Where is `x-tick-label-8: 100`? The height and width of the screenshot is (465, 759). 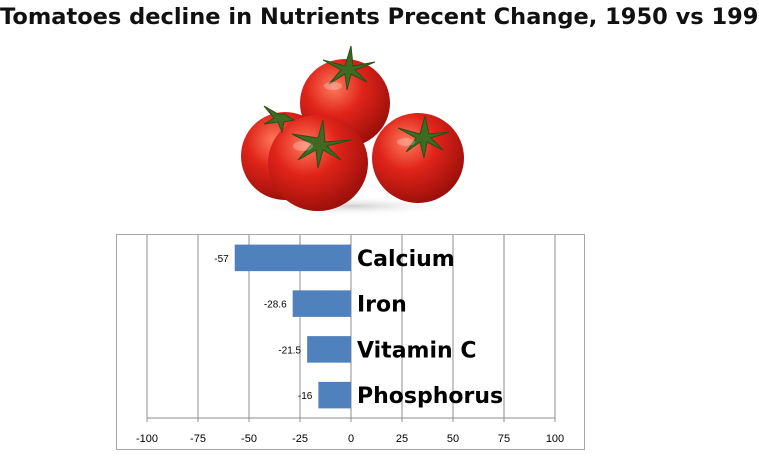 x-tick-label-8: 100 is located at coordinates (555, 439).